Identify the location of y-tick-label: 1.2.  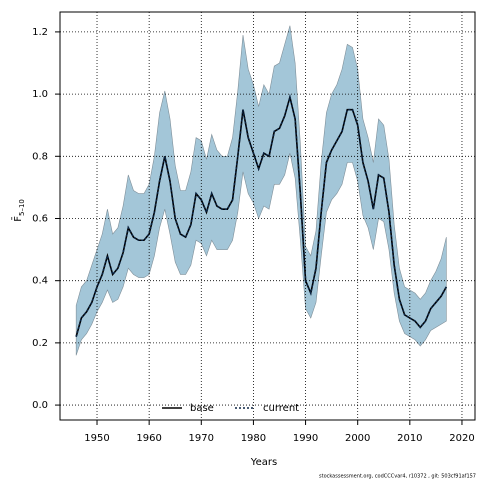
(40, 32).